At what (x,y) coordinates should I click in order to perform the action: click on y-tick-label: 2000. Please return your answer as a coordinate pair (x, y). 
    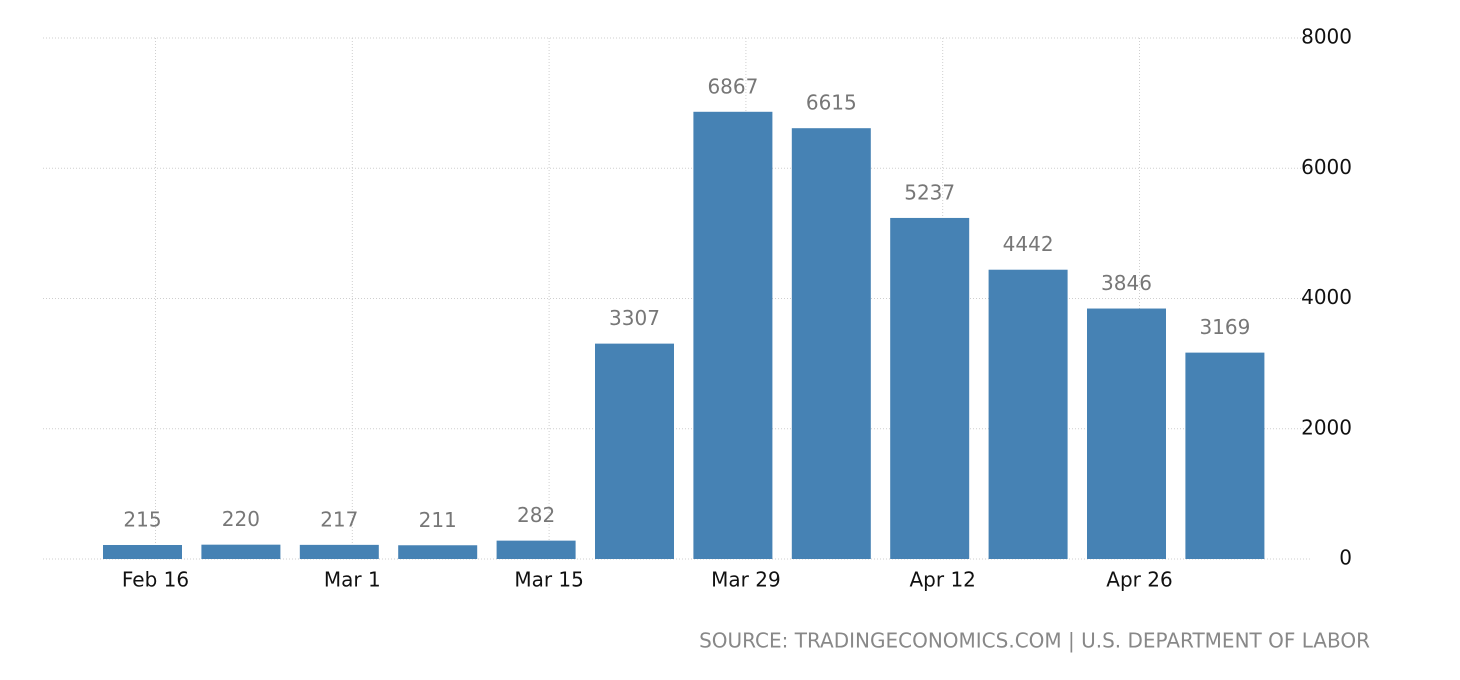
    Looking at the image, I should click on (1326, 427).